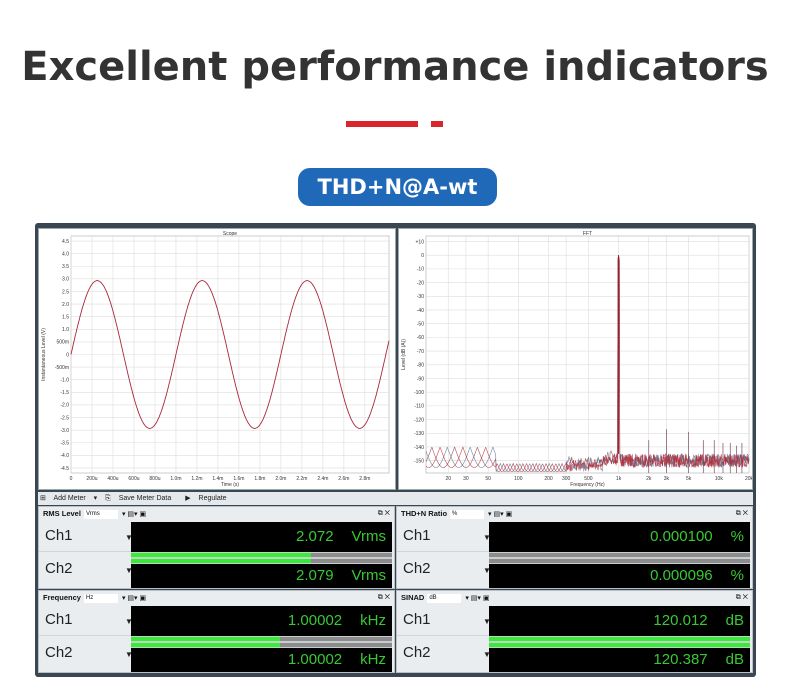 Image resolution: width=790 pixels, height=698 pixels. I want to click on scope-trace, so click(230, 354).